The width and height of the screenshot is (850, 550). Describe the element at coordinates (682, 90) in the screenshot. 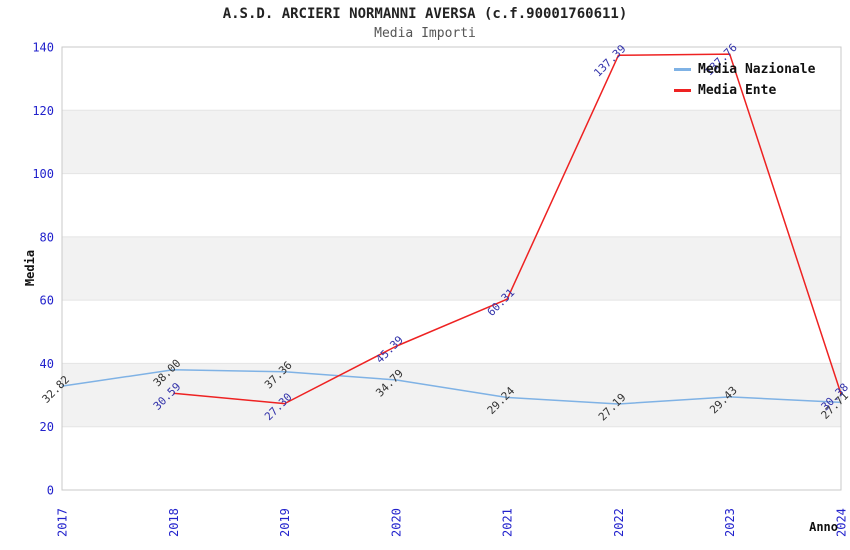

I see `media-ente-line-swatch` at that location.